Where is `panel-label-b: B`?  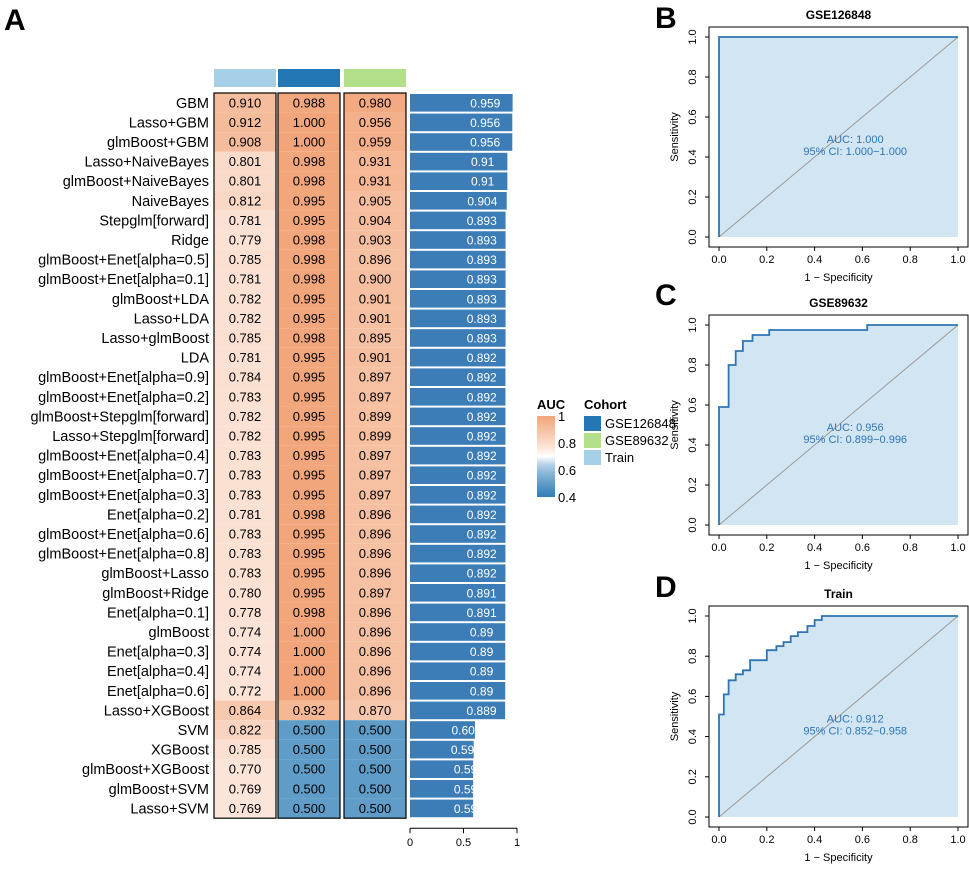 panel-label-b: B is located at coordinates (666, 18).